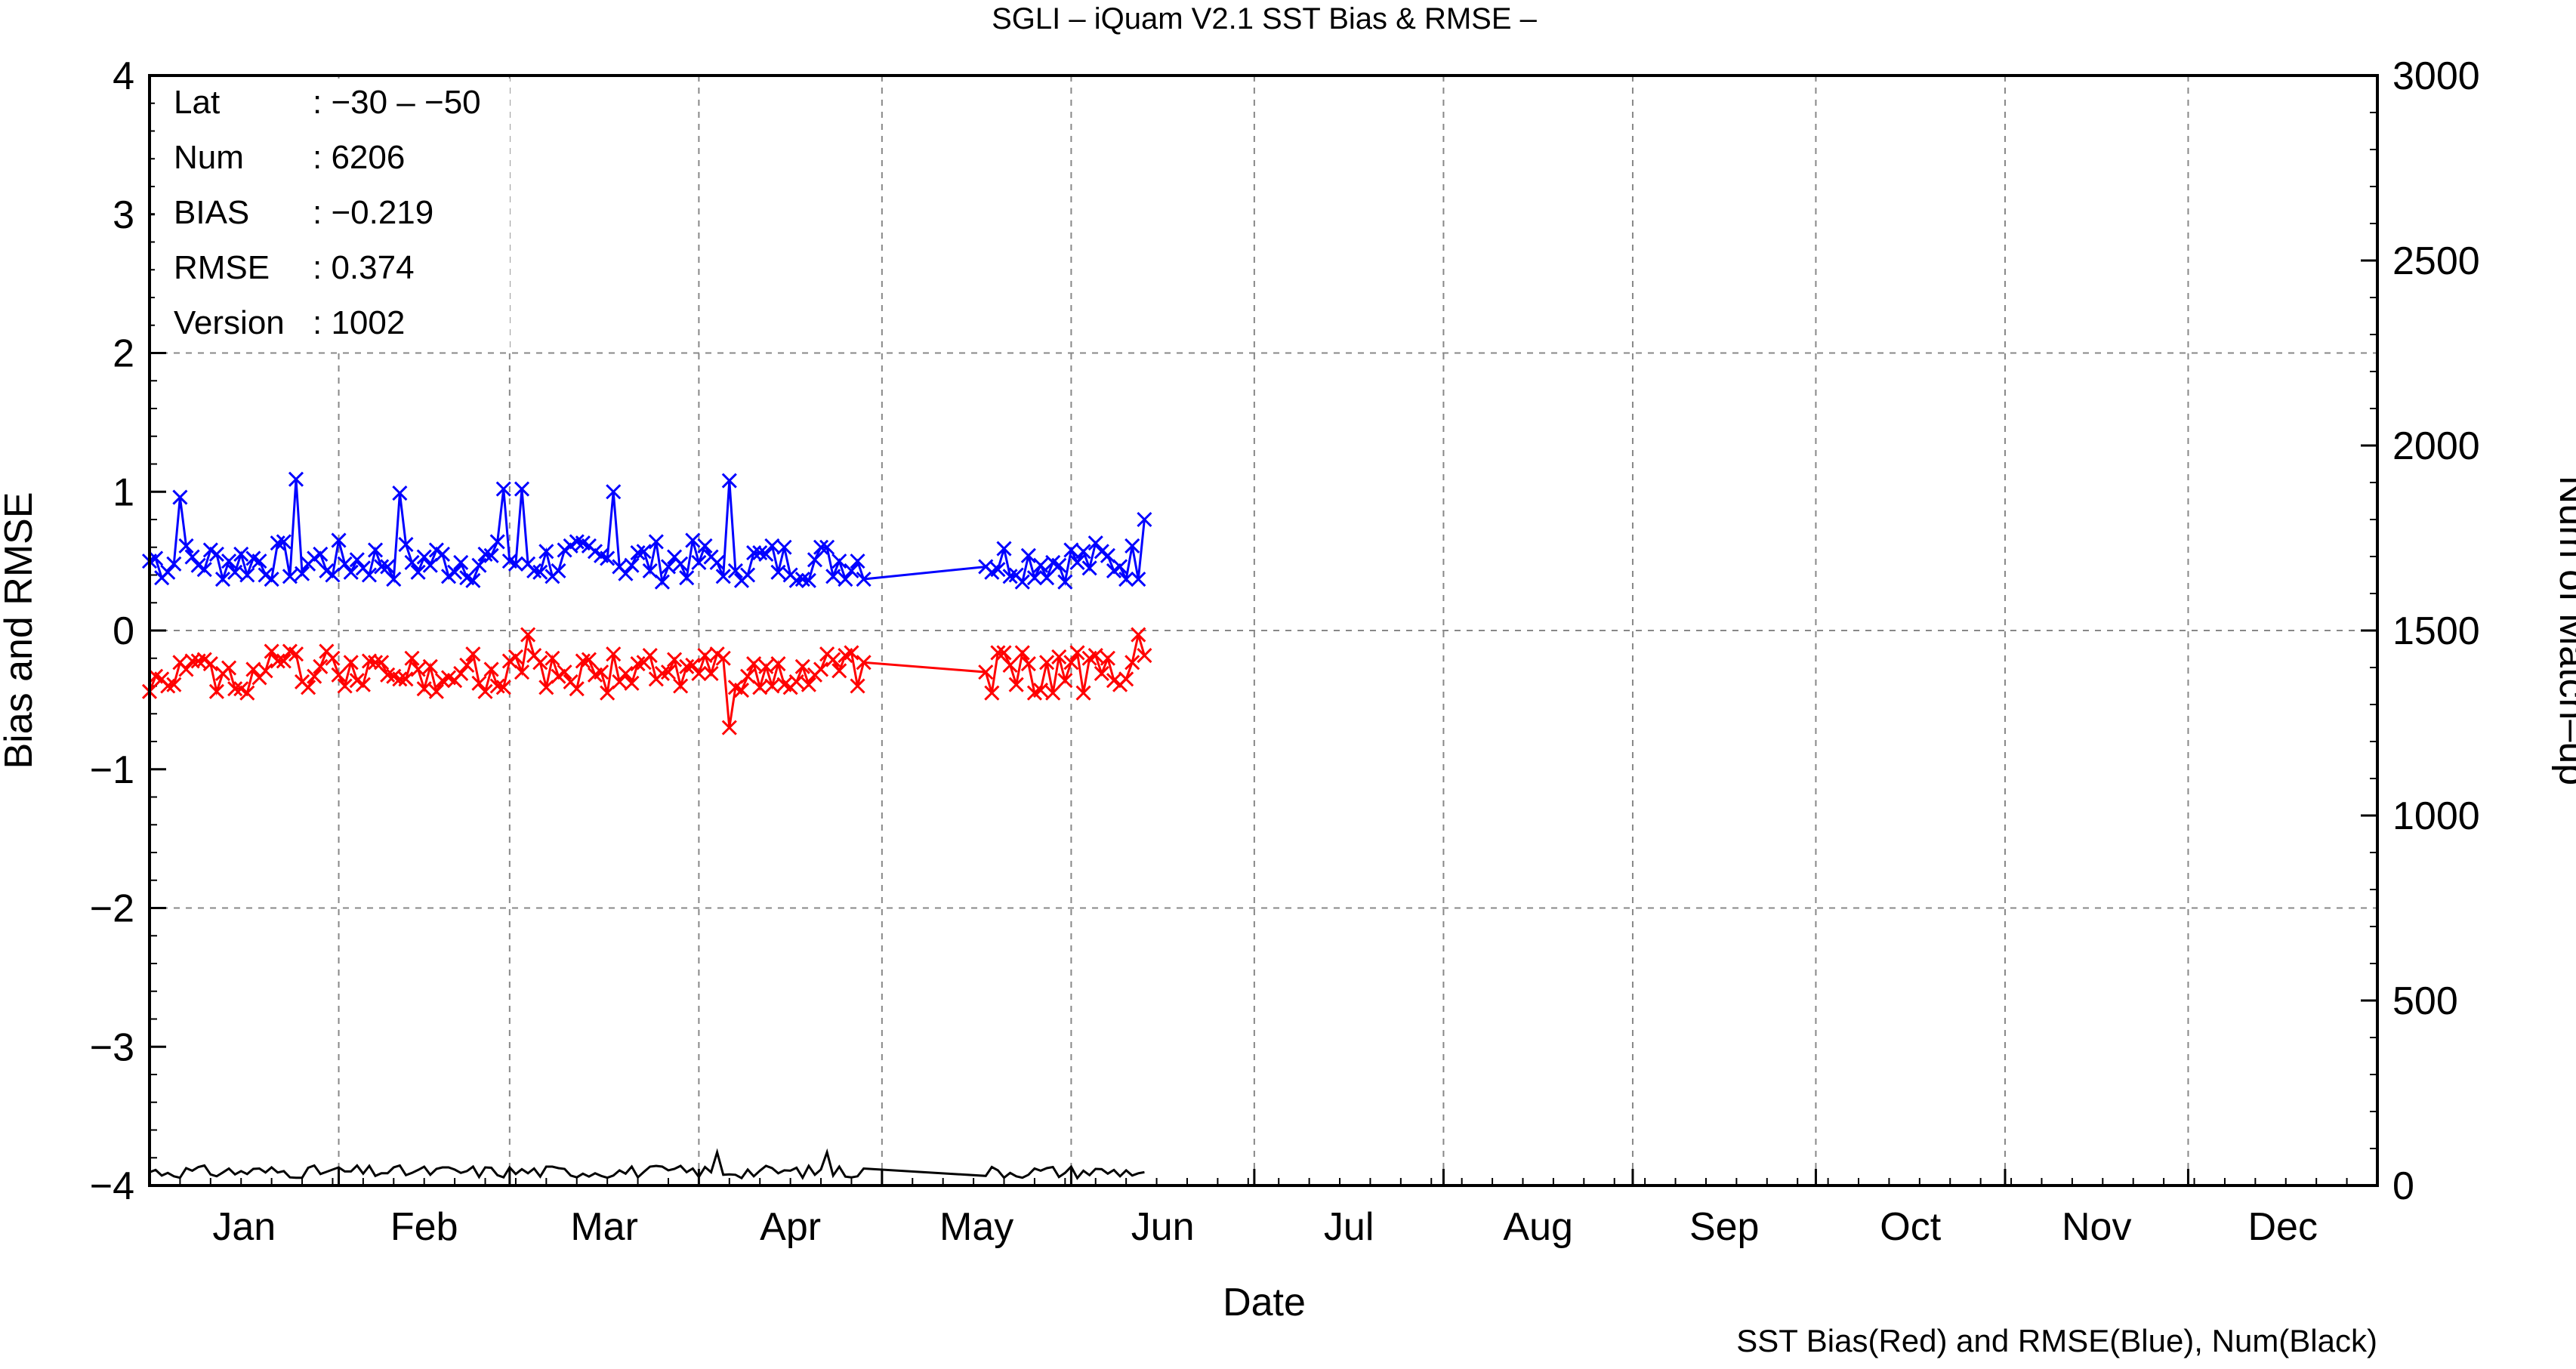 Image resolution: width=2576 pixels, height=1369 pixels. Describe the element at coordinates (2563, 630) in the screenshot. I see `y-axis-right-label: Num of Match–up` at that location.